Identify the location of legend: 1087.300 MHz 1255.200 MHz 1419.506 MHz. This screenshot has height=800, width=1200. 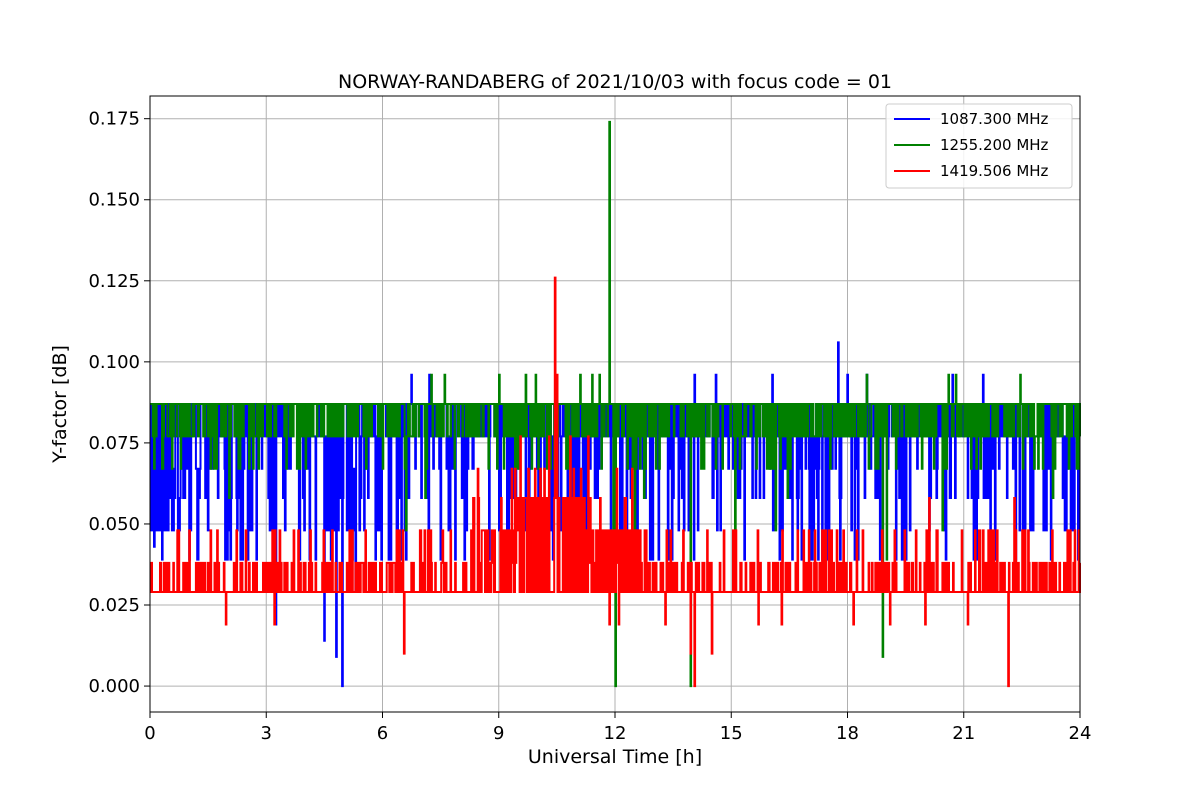
(979, 146).